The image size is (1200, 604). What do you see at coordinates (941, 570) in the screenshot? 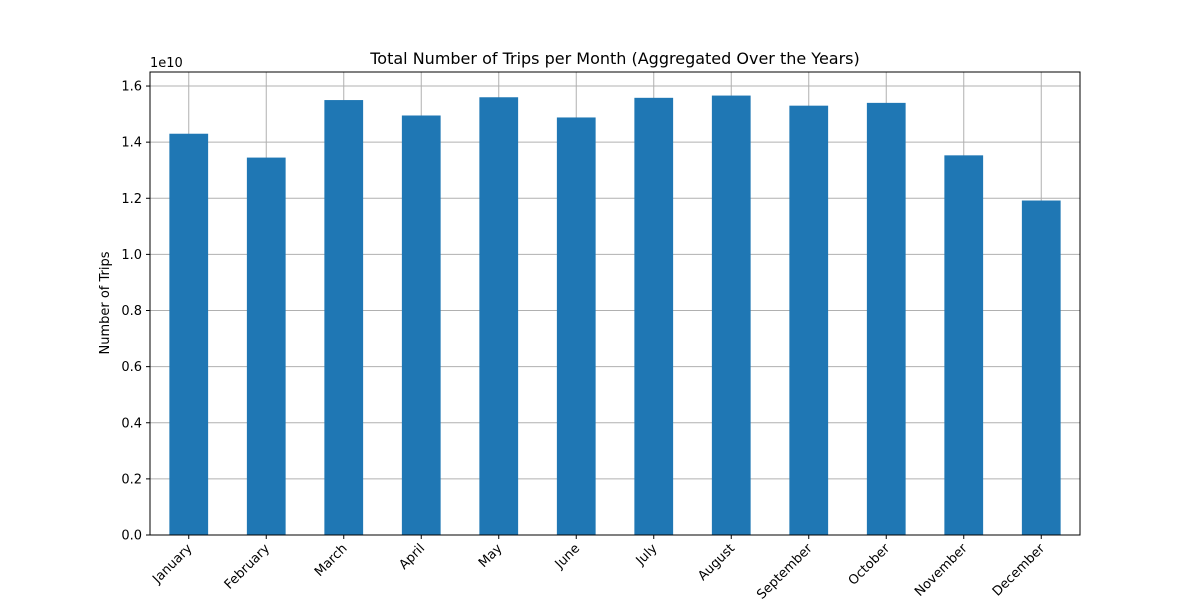
I see `x-tick-label: November` at bounding box center [941, 570].